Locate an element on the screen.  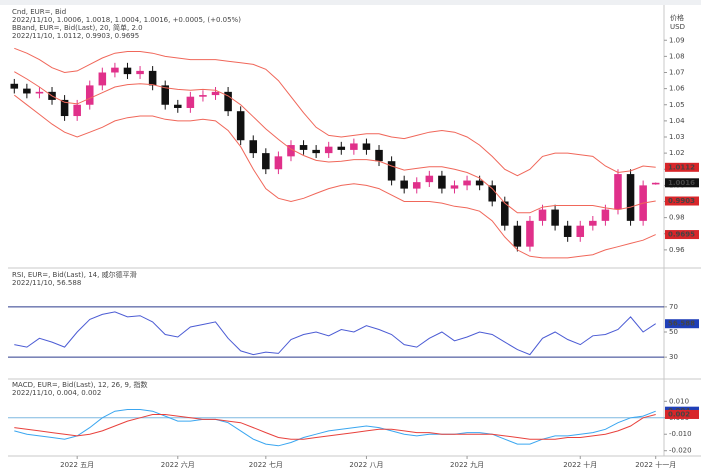
axis-label: 价格 is located at coordinates (677, 17).